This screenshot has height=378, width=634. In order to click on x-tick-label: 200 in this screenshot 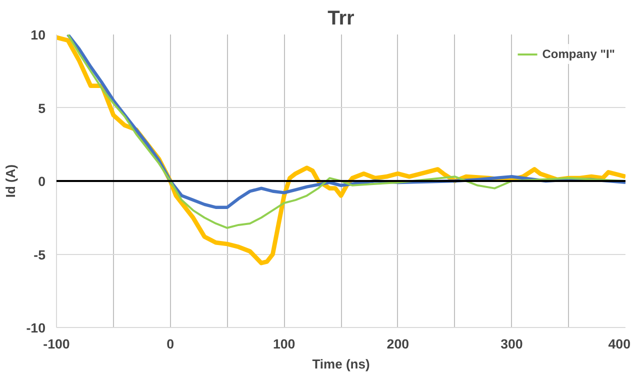, I will do `click(398, 344)`.